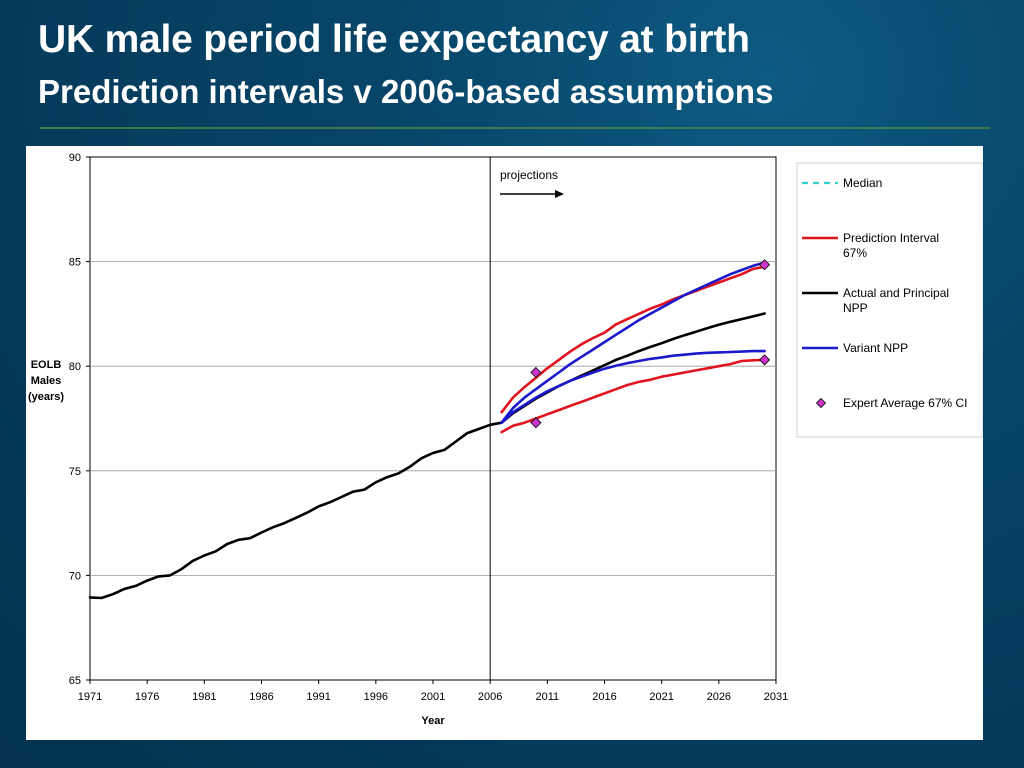 Image resolution: width=1024 pixels, height=768 pixels. What do you see at coordinates (529, 175) in the screenshot?
I see `projections-annotation: projections` at bounding box center [529, 175].